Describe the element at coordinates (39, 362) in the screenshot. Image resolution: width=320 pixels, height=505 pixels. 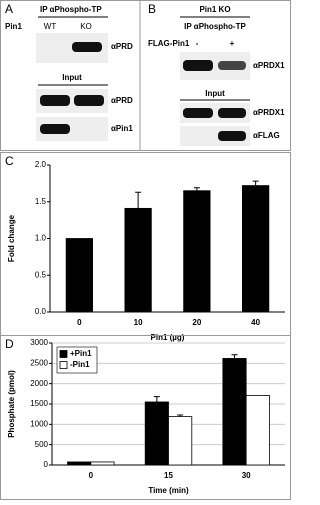
I see `y-tick-label: 2500` at that location.